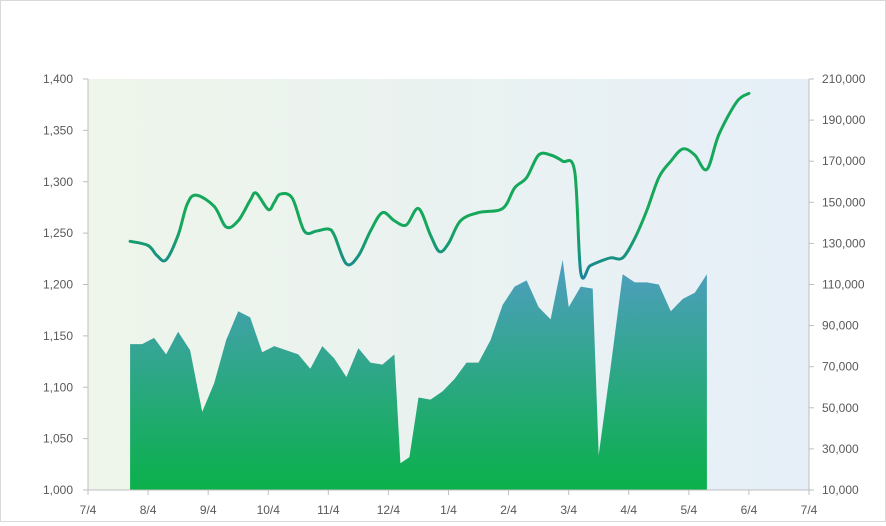 The width and height of the screenshot is (886, 526). Describe the element at coordinates (328, 510) in the screenshot. I see `x-tick-label: 11/4` at that location.